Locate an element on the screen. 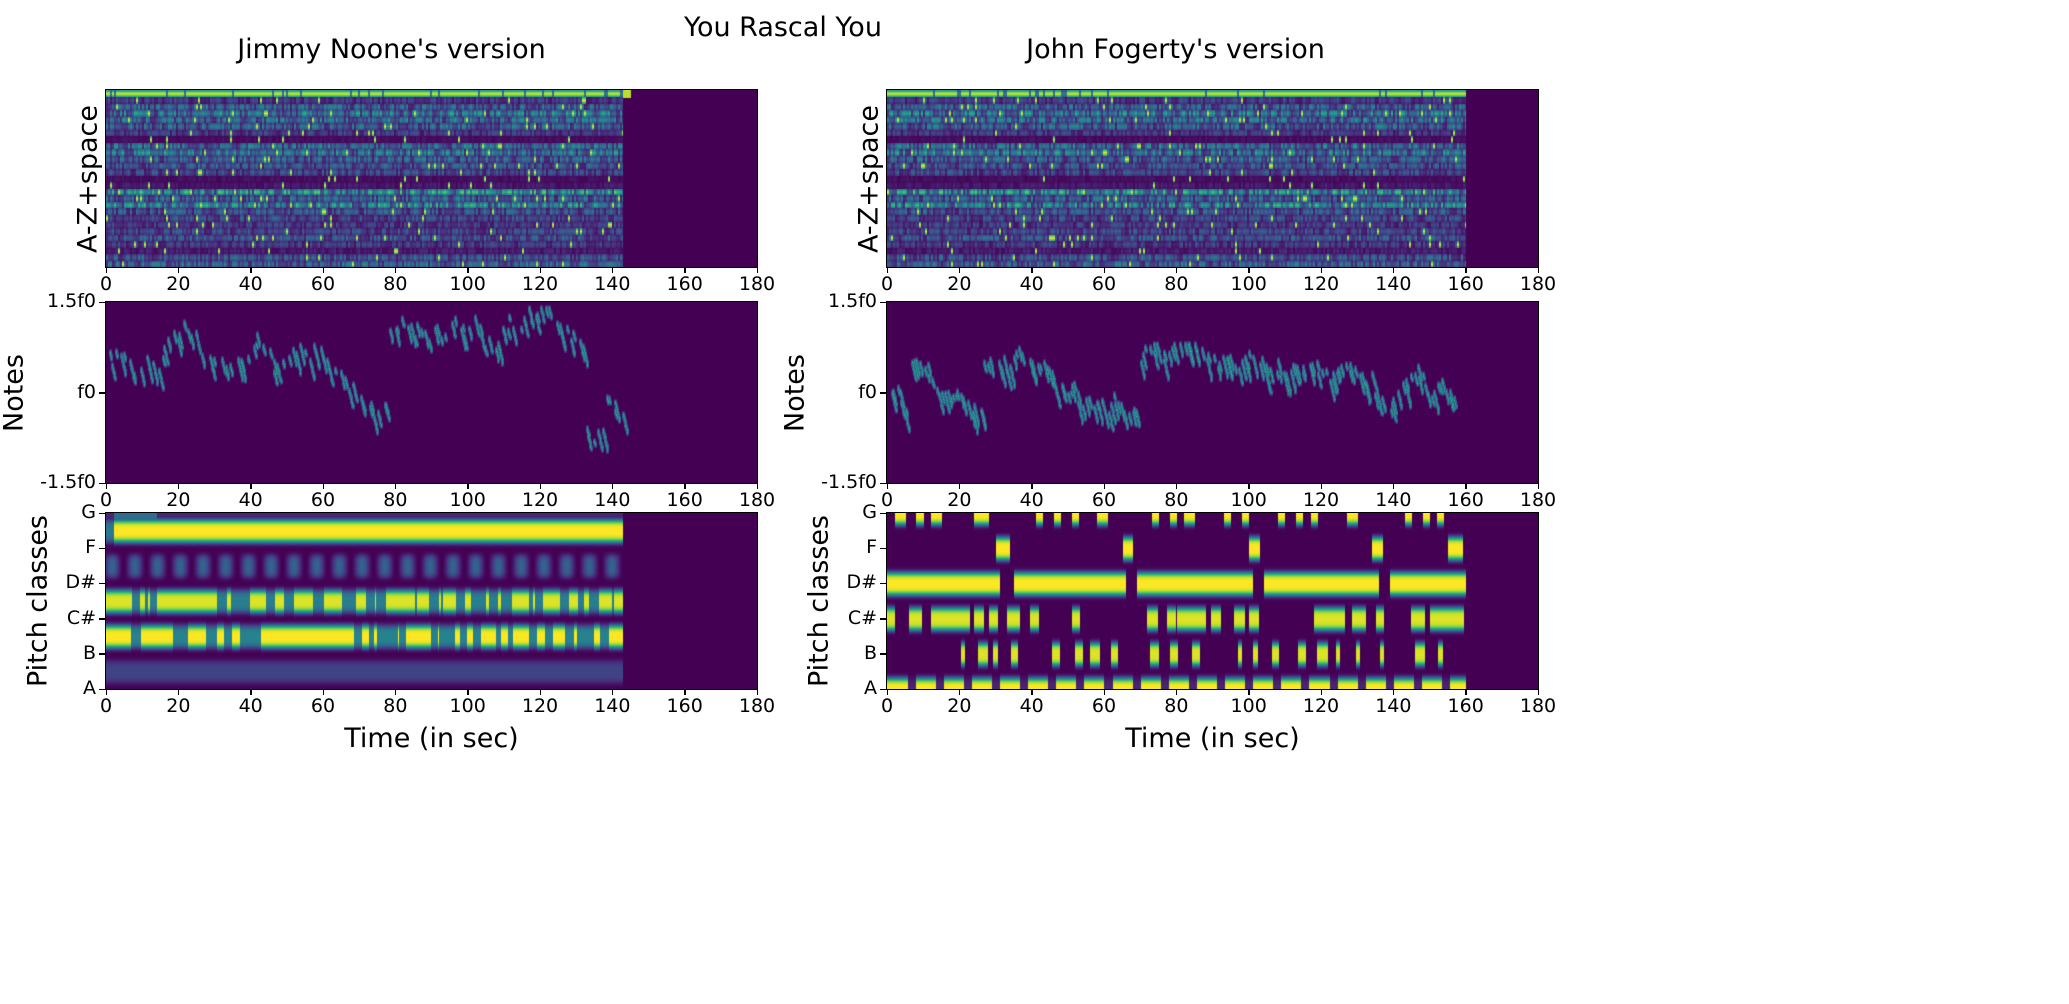 This screenshot has height=1004, width=2069. left-pitch-classes-xtick-label: 180 is located at coordinates (757, 706).